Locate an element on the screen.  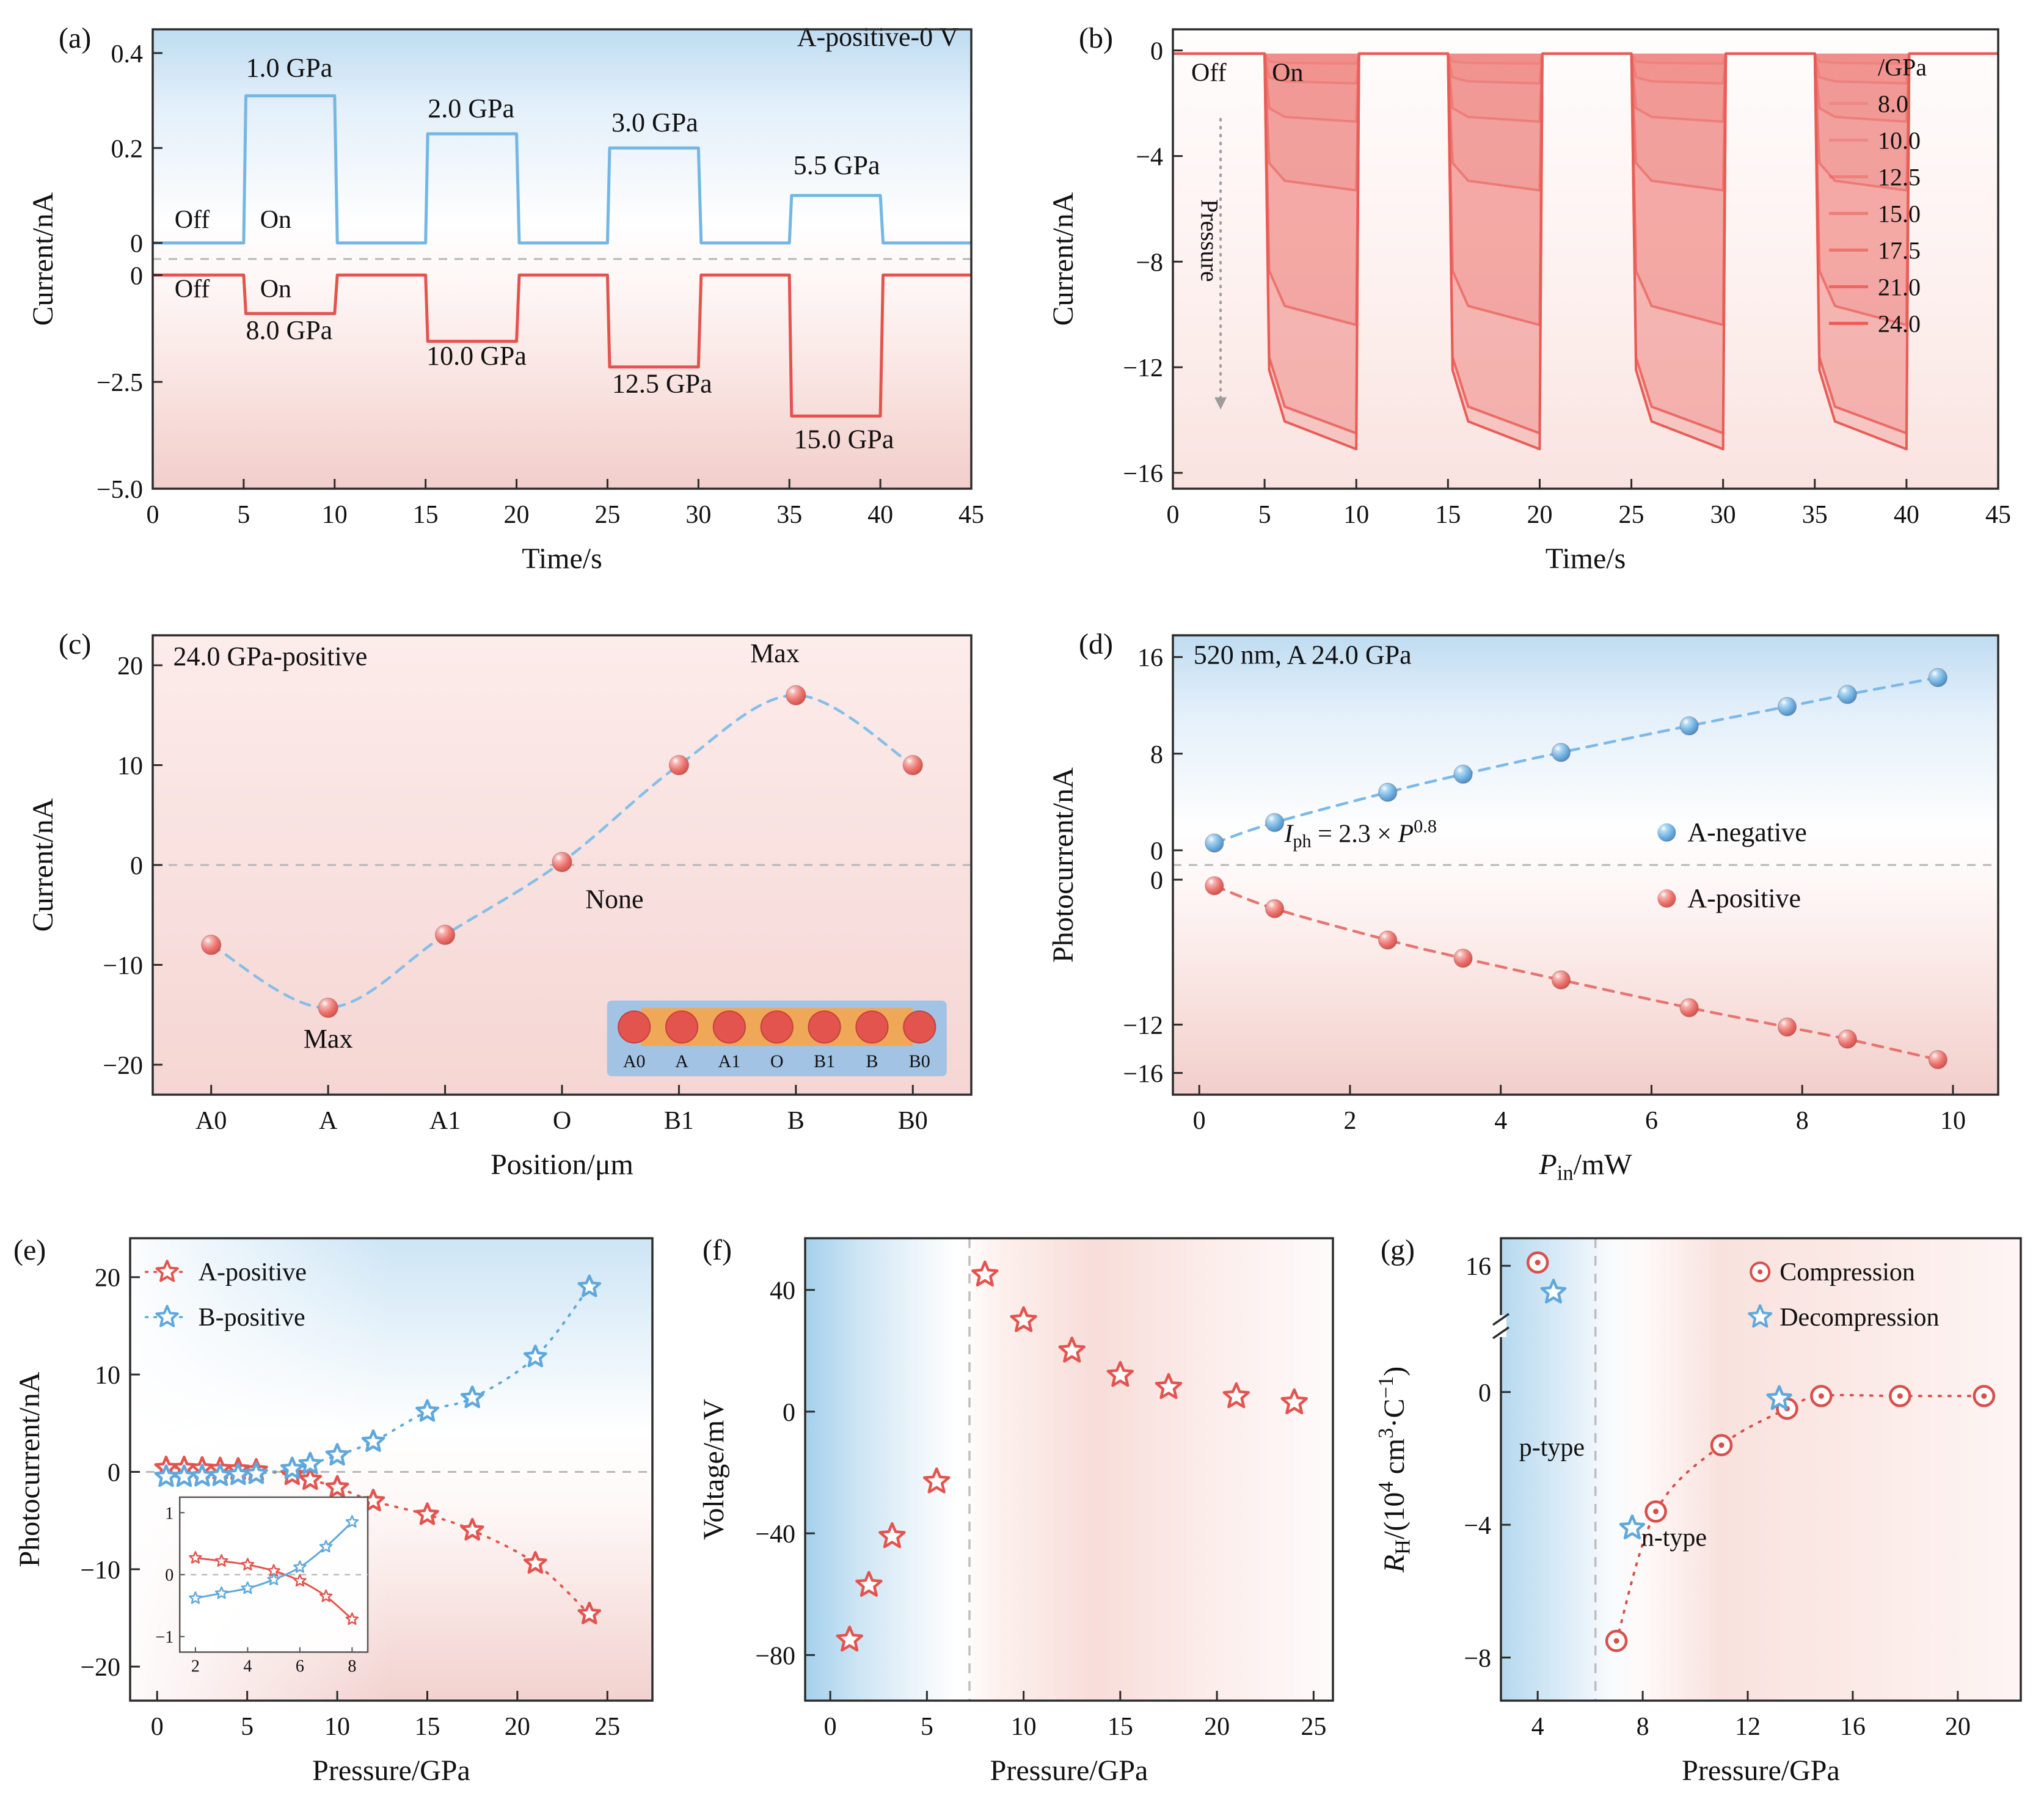
svg-text: B-positive is located at coordinates (252, 1318).